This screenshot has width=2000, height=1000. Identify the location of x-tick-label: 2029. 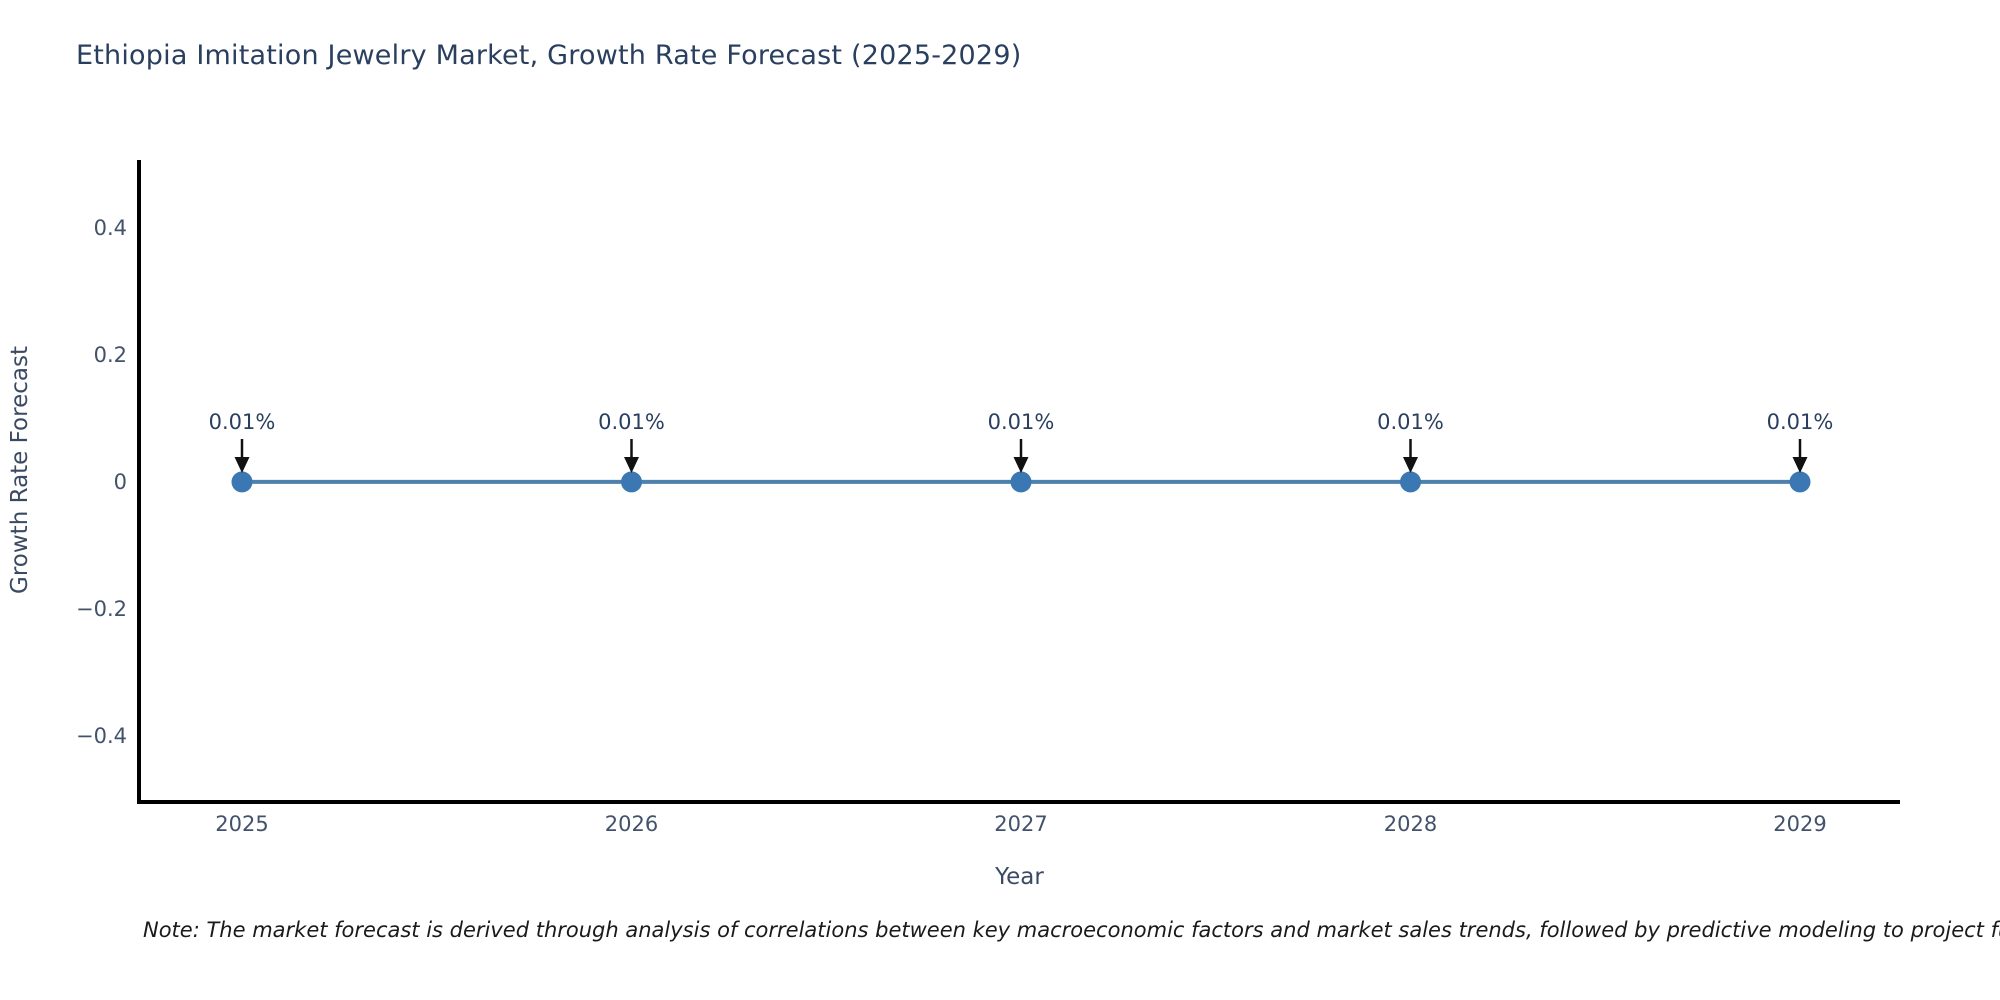
(1799, 824).